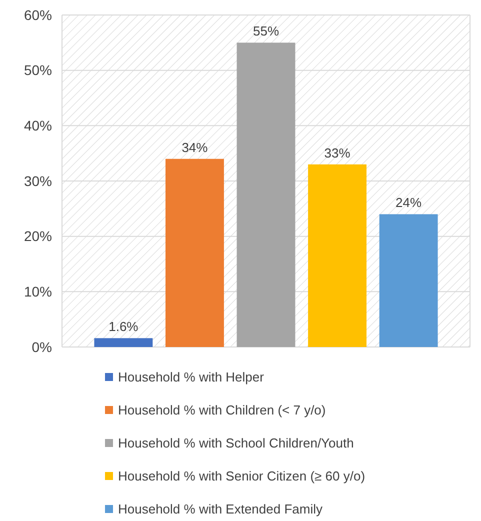 The height and width of the screenshot is (521, 481). What do you see at coordinates (191, 377) in the screenshot?
I see `legend-label: Household % with Helper` at bounding box center [191, 377].